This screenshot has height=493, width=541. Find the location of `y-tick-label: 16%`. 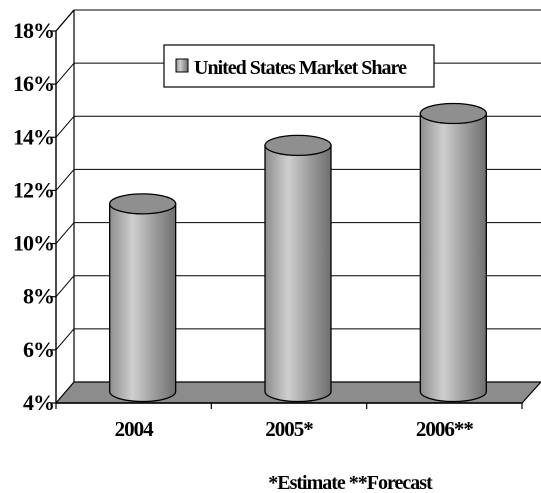

y-tick-label: 16% is located at coordinates (33, 83).